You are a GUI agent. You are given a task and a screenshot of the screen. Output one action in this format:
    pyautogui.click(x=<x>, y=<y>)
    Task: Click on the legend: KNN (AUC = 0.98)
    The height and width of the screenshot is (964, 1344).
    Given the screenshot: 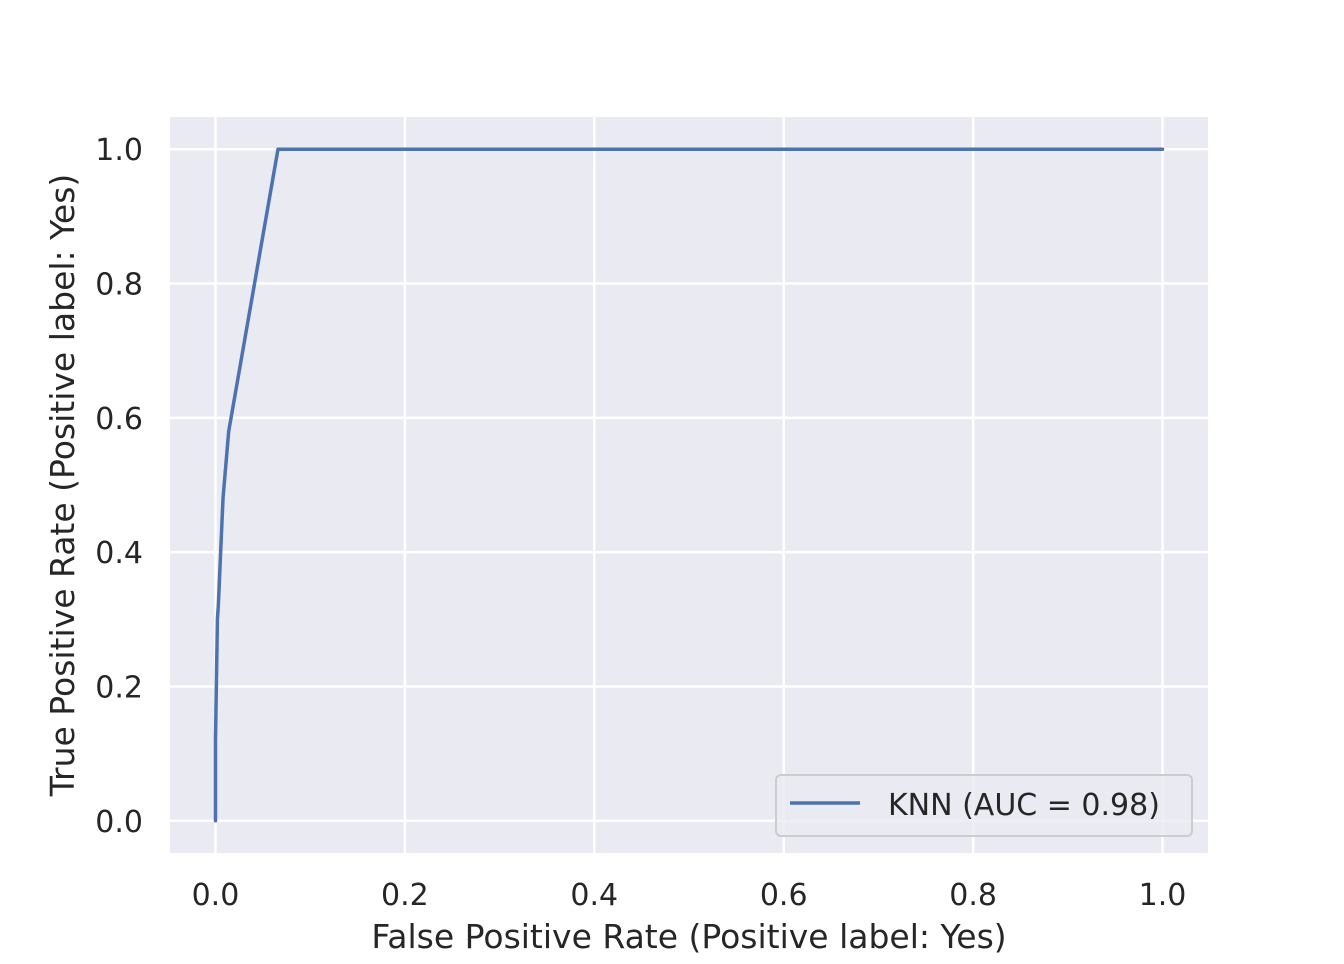 What is the action you would take?
    pyautogui.click(x=984, y=805)
    